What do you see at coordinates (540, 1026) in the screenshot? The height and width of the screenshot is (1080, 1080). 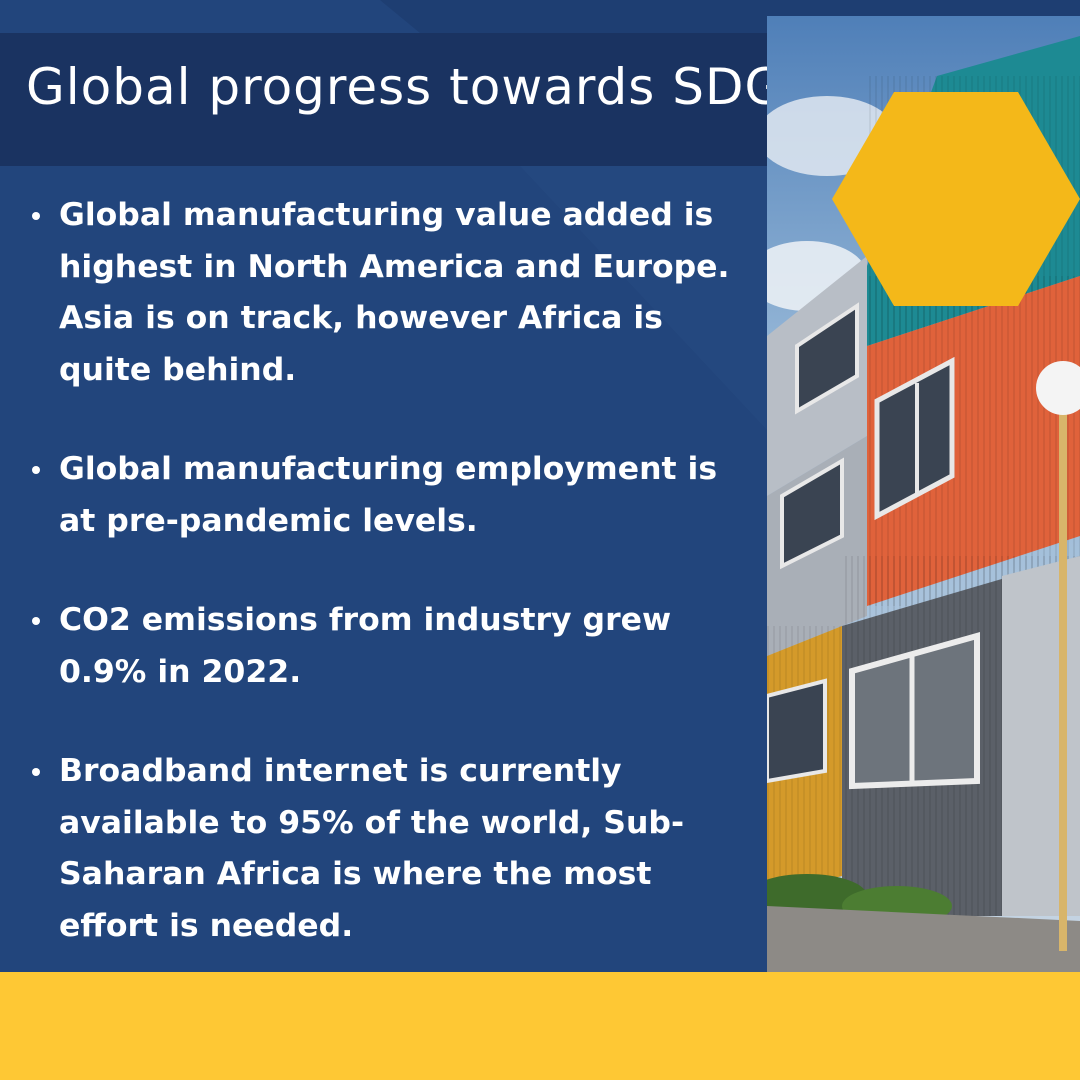 I see `footer-band` at bounding box center [540, 1026].